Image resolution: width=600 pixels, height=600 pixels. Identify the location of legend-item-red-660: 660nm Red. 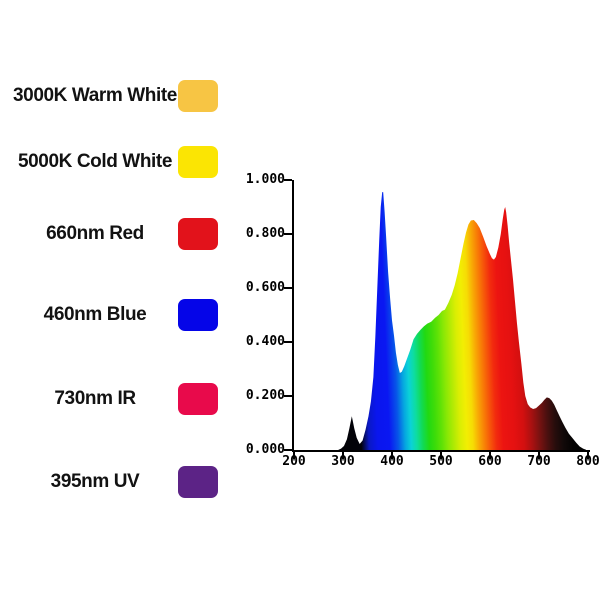
(122, 234).